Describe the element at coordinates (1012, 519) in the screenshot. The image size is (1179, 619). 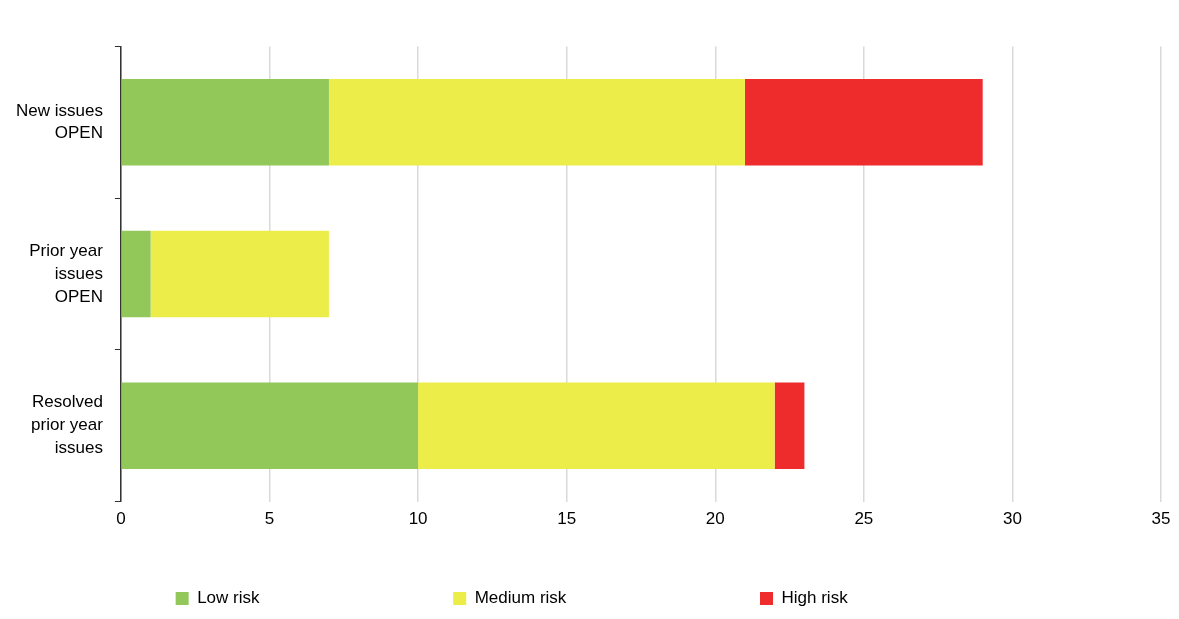
I see `x-tick-label: 30` at that location.